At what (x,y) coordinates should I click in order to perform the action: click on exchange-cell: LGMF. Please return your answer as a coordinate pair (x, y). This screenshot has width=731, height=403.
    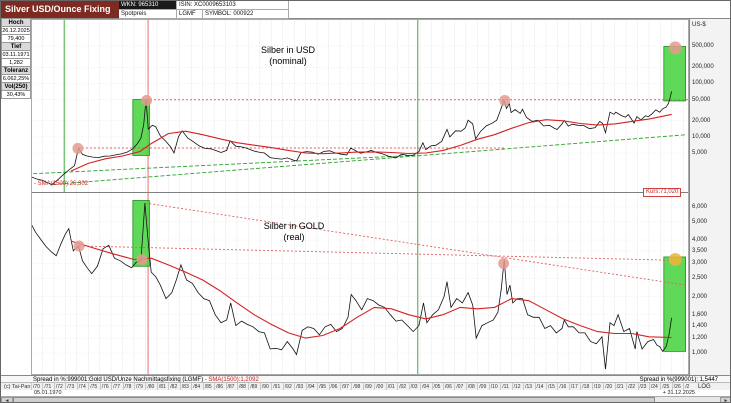
    Looking at the image, I should click on (190, 14).